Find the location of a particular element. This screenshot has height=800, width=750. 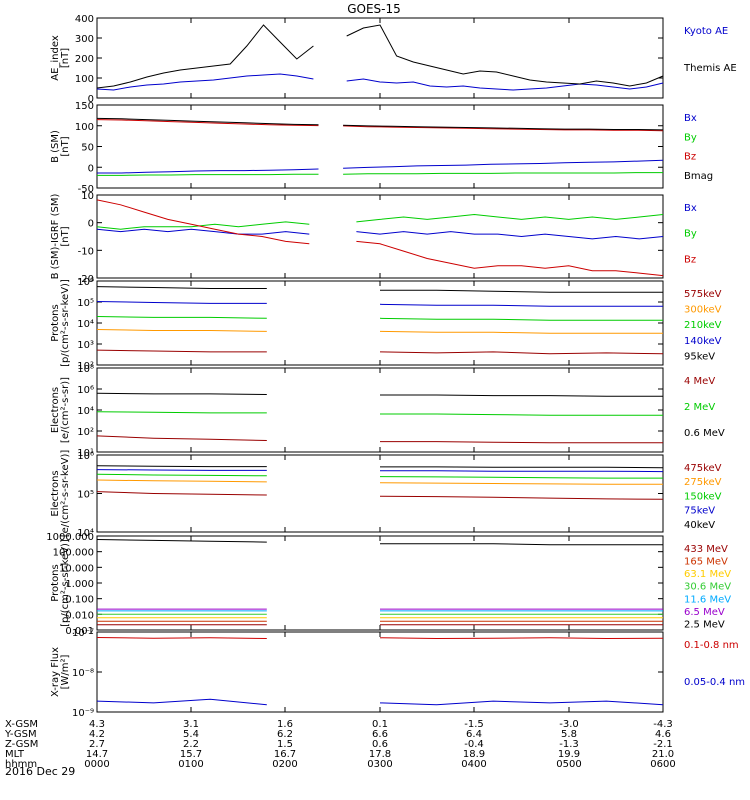

legend-label: Bx is located at coordinates (690, 208).